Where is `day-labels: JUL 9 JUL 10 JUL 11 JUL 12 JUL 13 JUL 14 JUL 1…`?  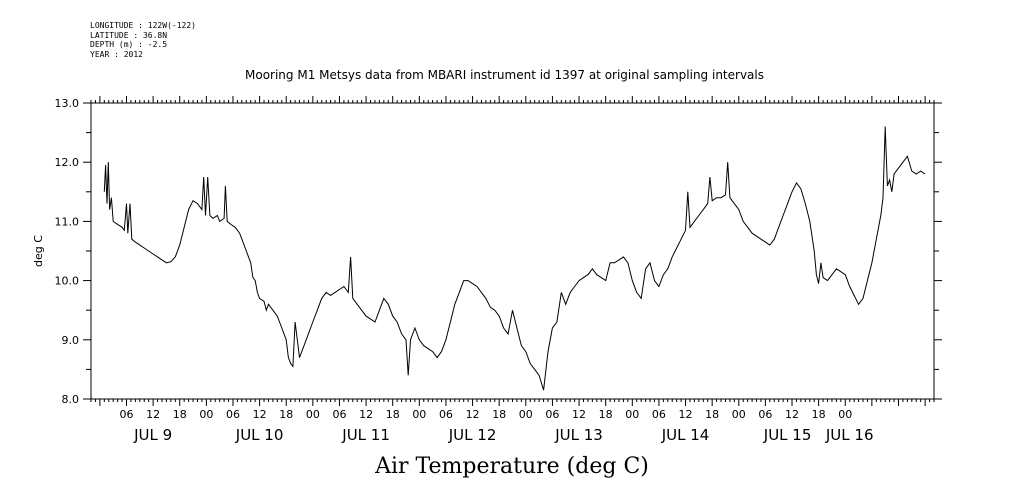
day-labels: JUL 9 JUL 10 JUL 11 JUL 12 JUL 13 JUL 14 JUL 1… is located at coordinates (503, 435).